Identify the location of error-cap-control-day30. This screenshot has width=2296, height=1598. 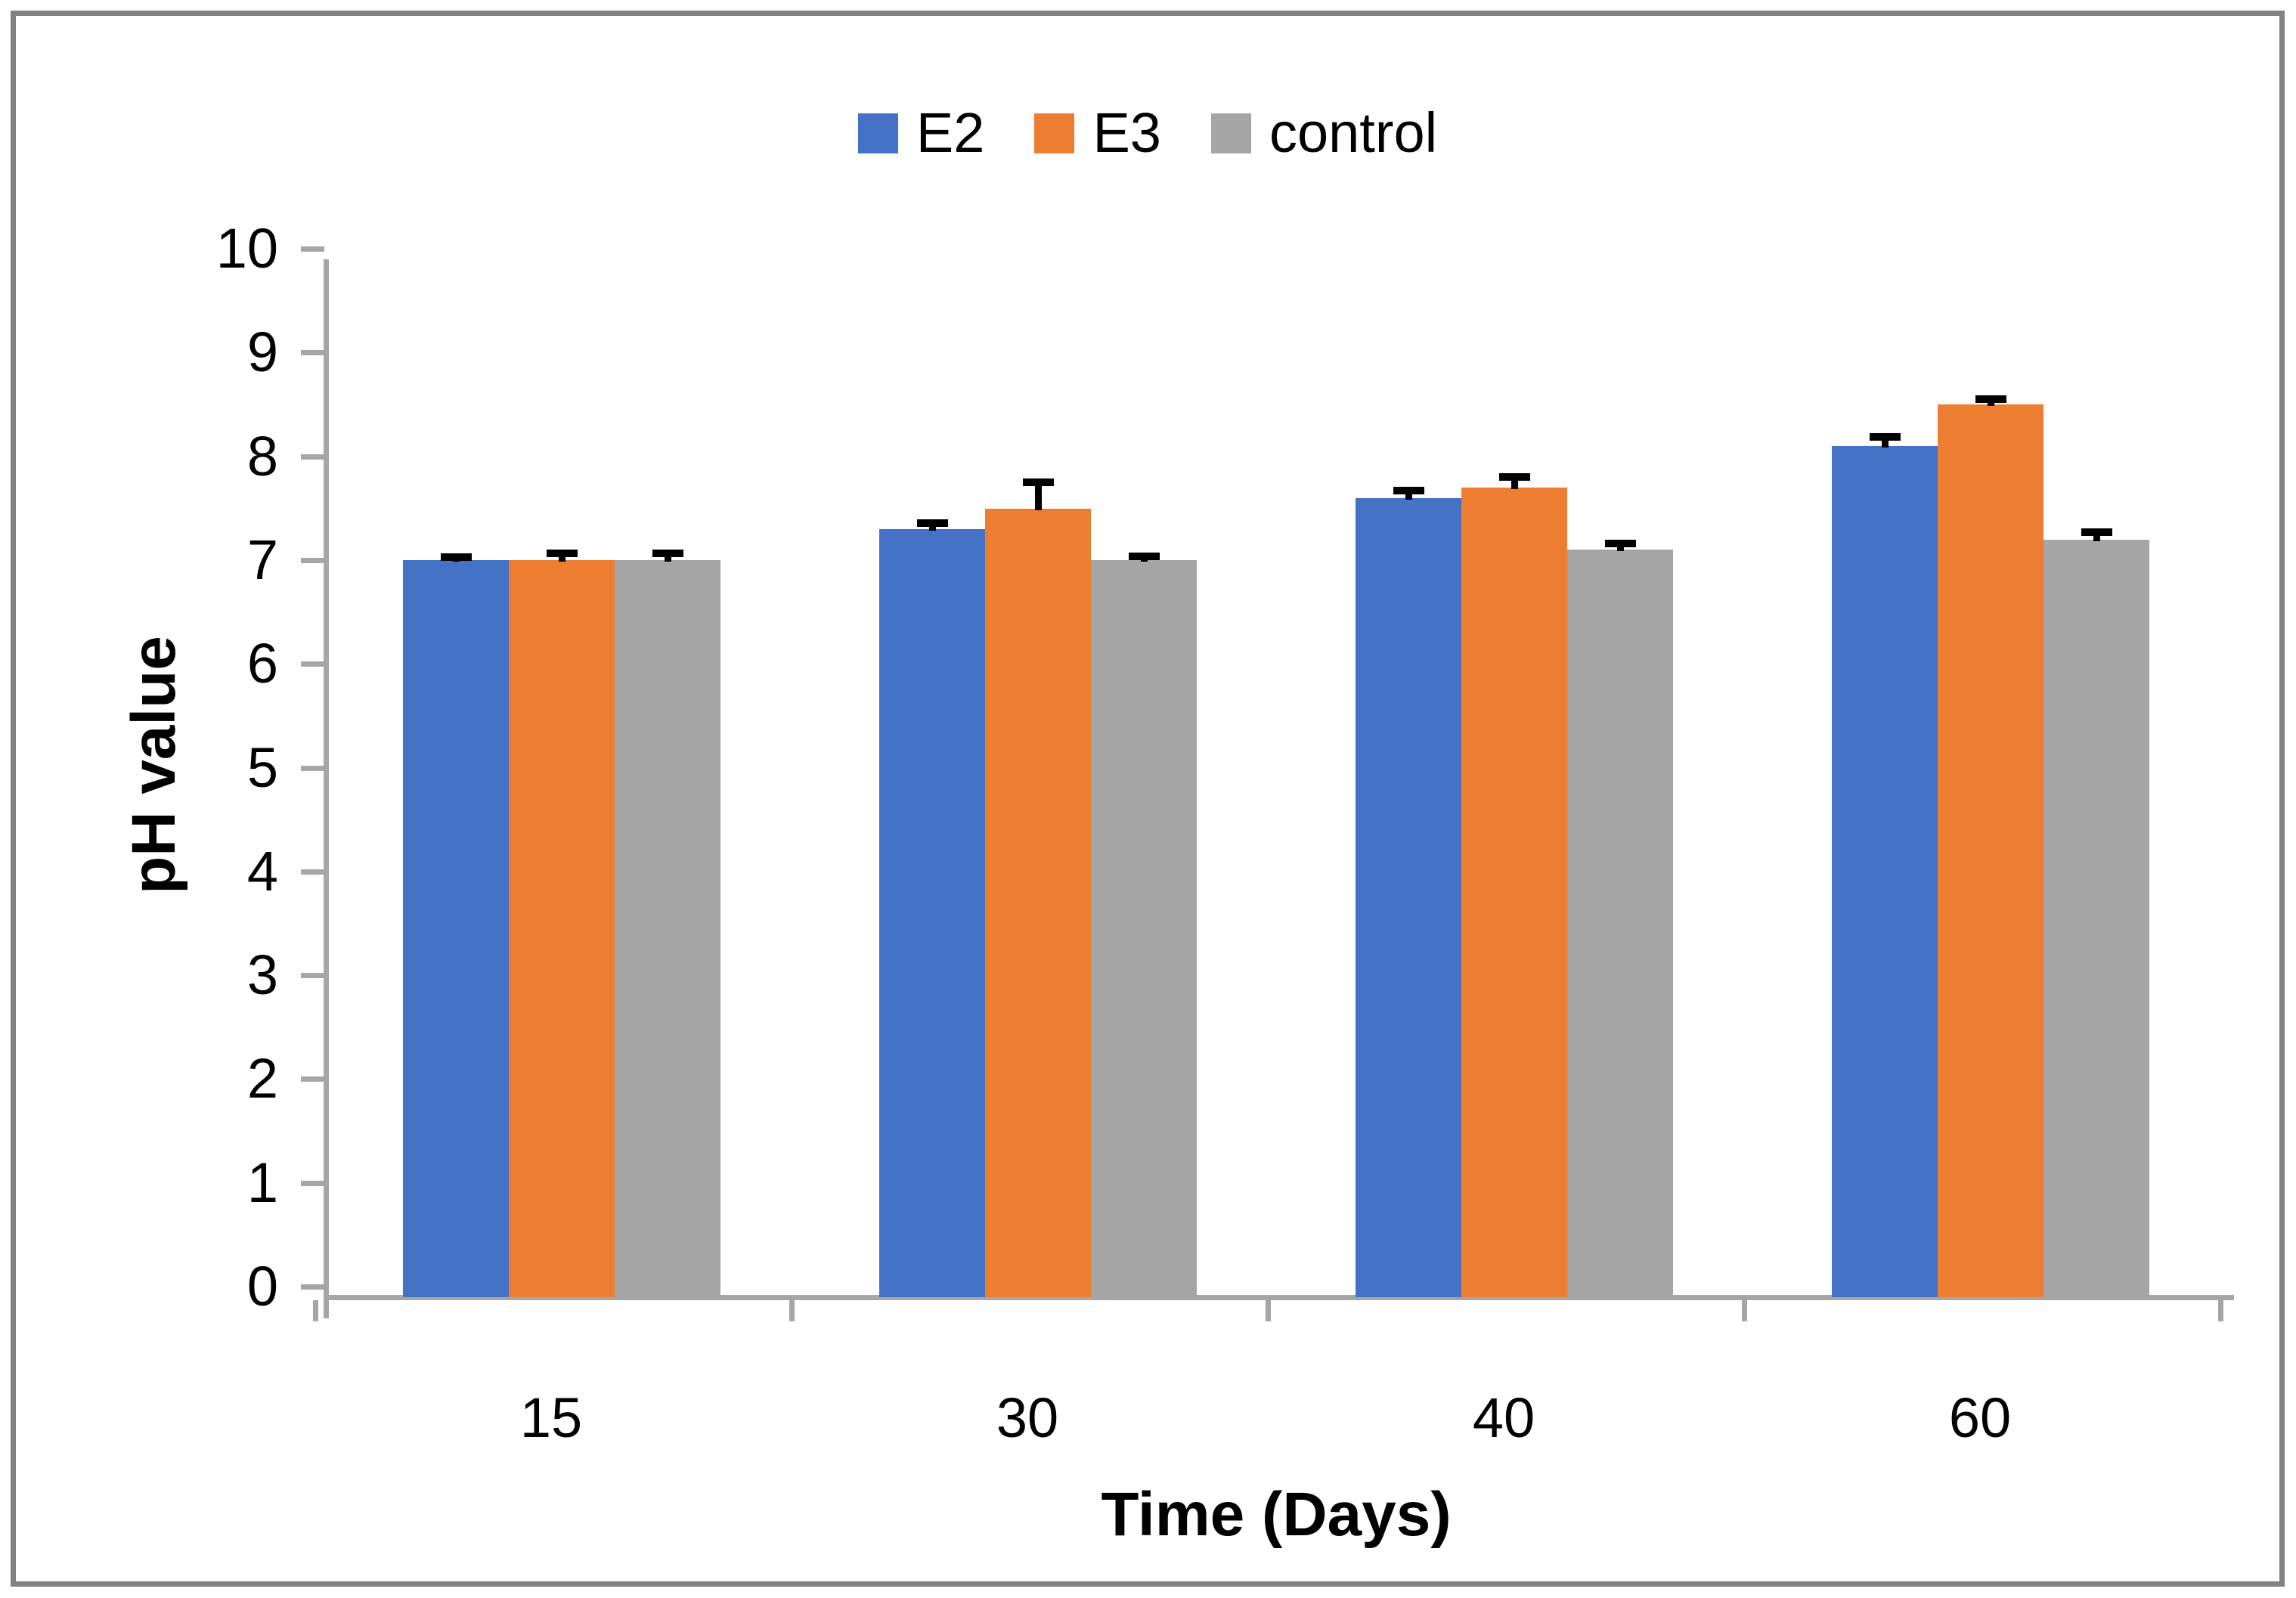
(1144, 556).